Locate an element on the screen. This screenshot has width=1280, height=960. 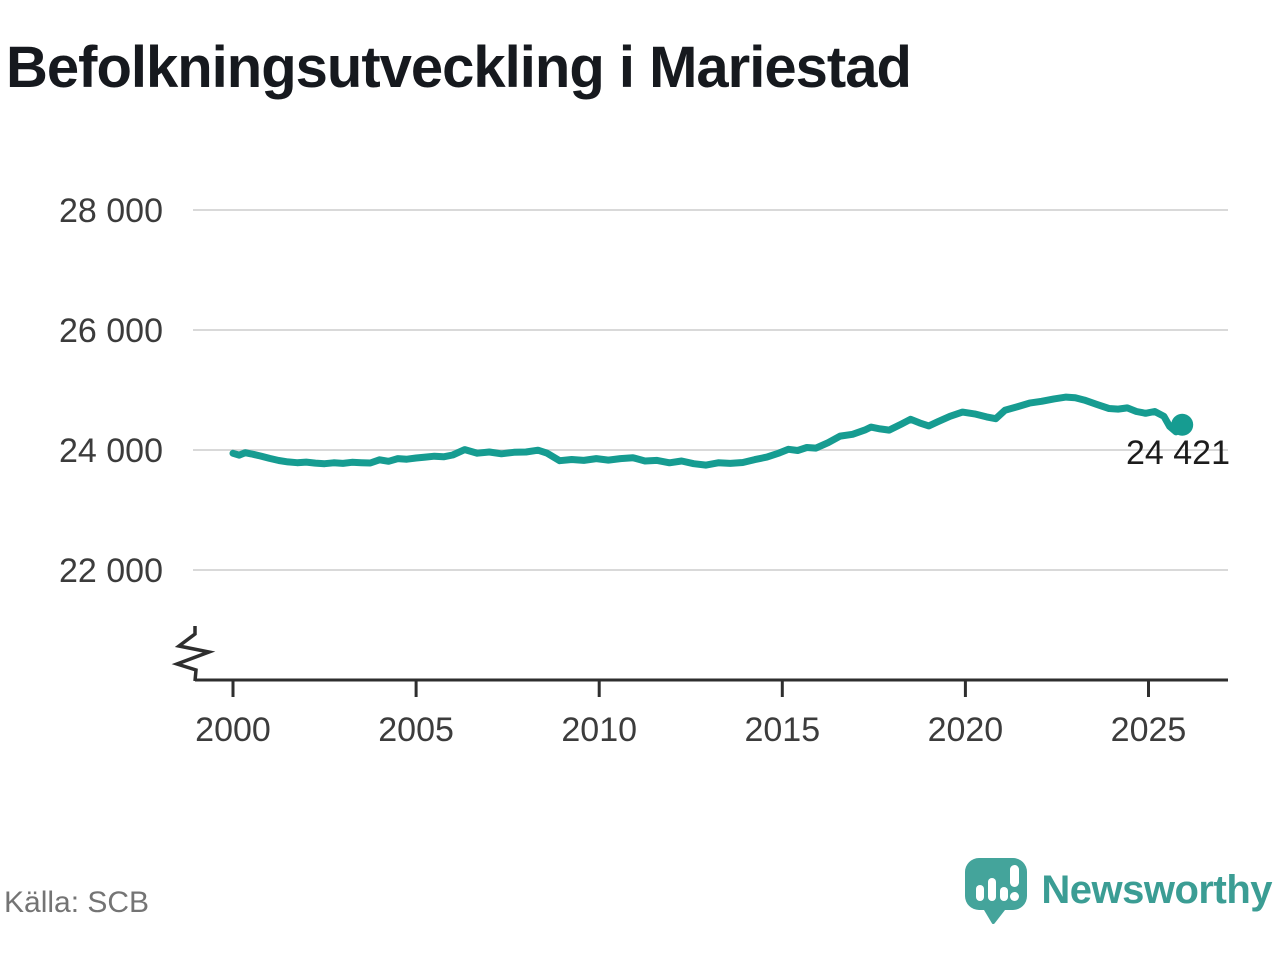
y-tick-label-22000: 22 000 is located at coordinates (111, 571).